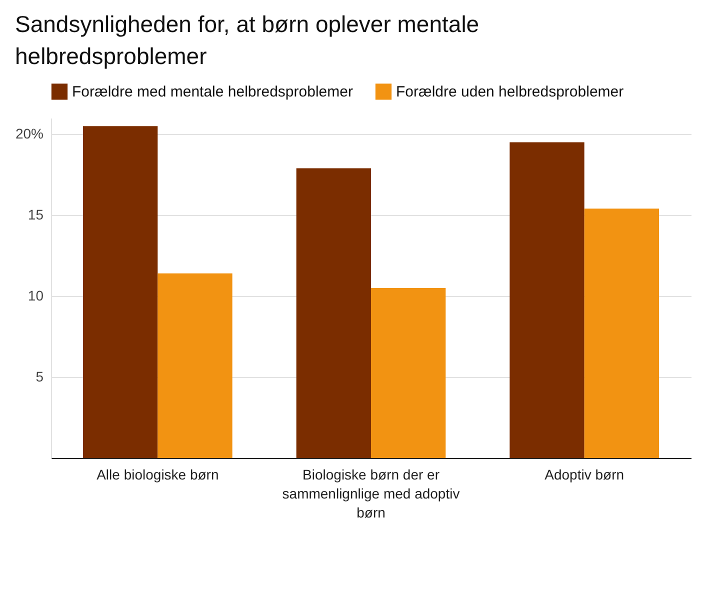 Image resolution: width=720 pixels, height=595 pixels. Describe the element at coordinates (36, 214) in the screenshot. I see `y-tick-label: 15` at that location.